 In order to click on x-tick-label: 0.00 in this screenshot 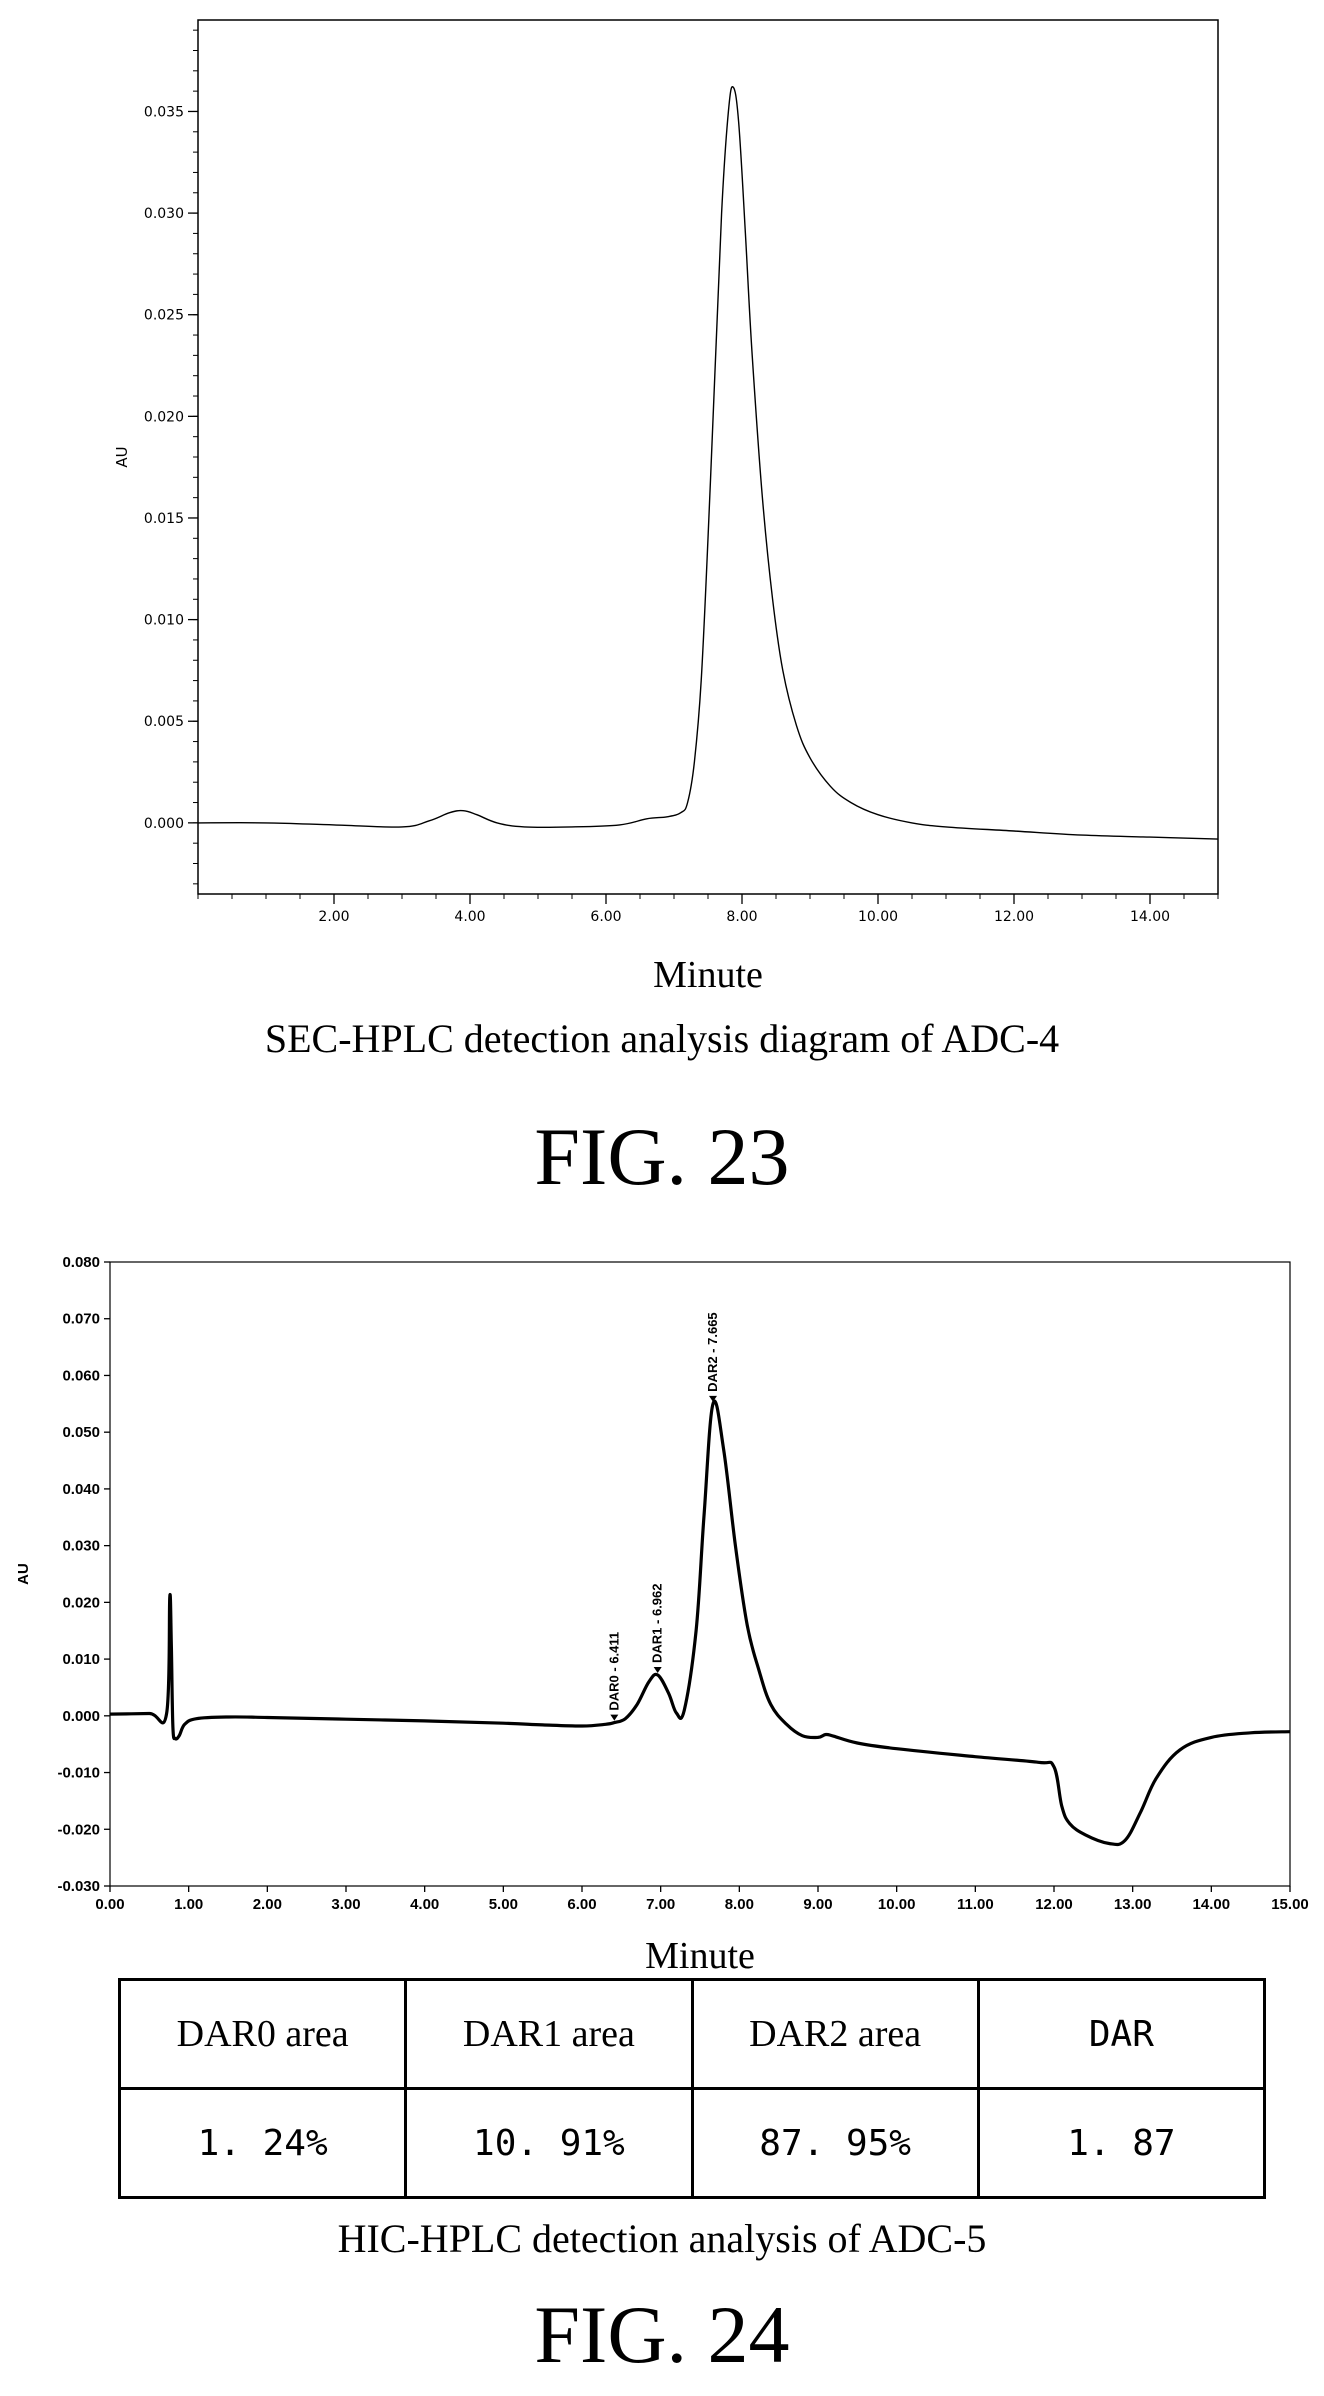, I will do `click(109, 1904)`.